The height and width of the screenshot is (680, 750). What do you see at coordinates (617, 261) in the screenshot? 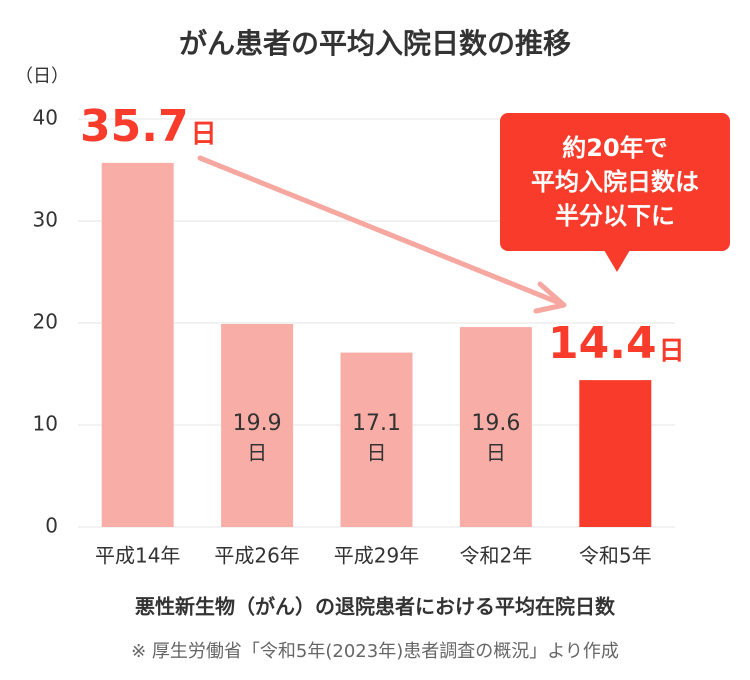
I see `callout-pointer` at bounding box center [617, 261].